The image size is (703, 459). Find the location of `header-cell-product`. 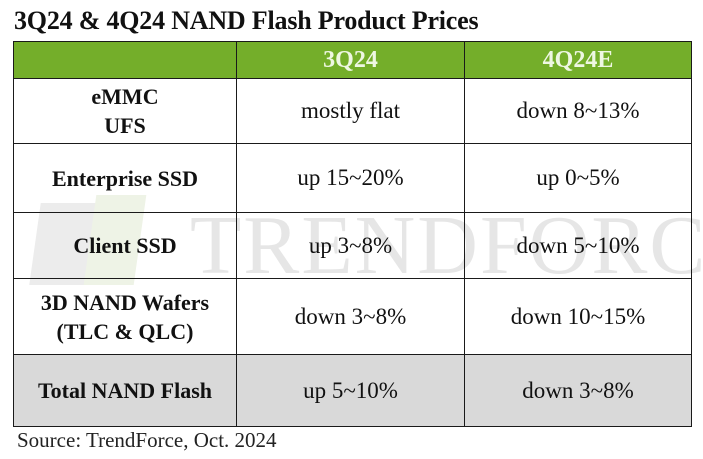

header-cell-product is located at coordinates (125, 60).